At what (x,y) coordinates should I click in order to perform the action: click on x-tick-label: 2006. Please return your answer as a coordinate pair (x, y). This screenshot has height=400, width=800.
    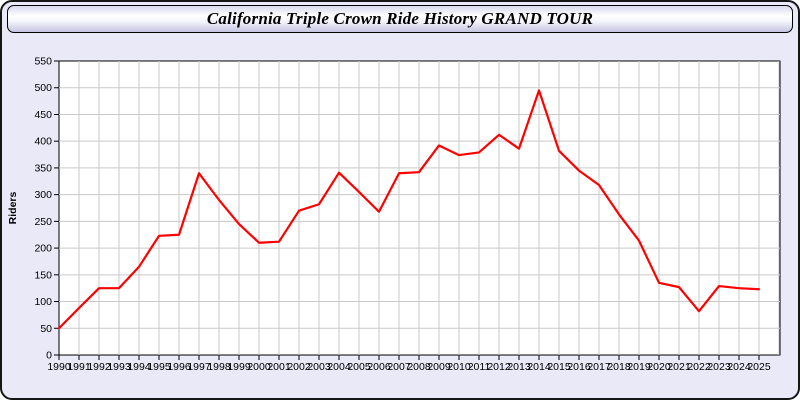
    Looking at the image, I should click on (379, 367).